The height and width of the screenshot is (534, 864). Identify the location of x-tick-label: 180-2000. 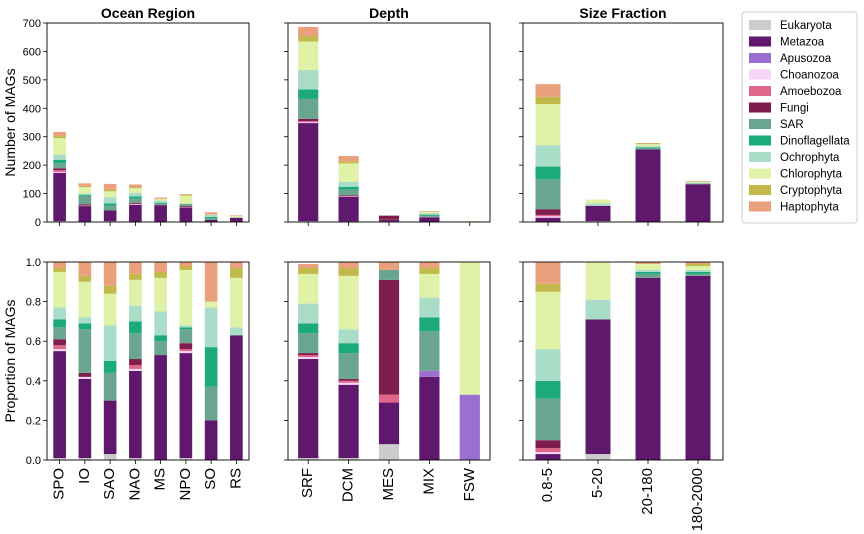
(697, 499).